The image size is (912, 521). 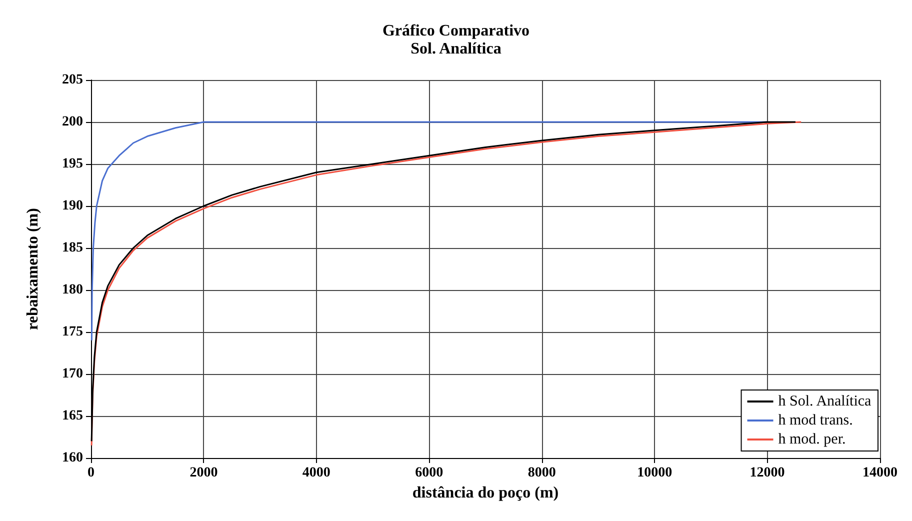 What do you see at coordinates (204, 473) in the screenshot?
I see `x-tick-label: 2000` at bounding box center [204, 473].